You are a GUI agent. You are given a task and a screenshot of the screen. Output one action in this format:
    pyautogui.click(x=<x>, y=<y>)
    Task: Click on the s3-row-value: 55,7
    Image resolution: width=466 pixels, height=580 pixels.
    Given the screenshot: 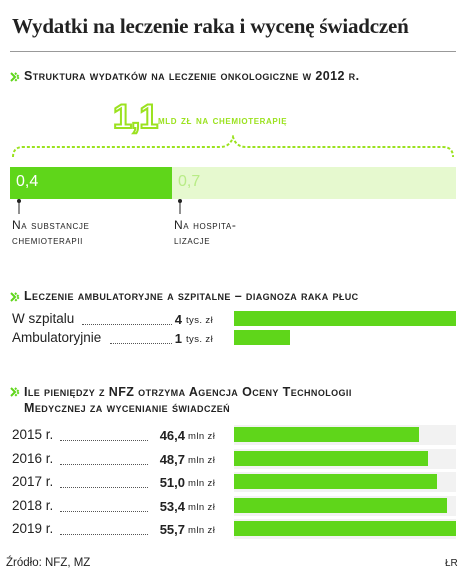 What is the action you would take?
    pyautogui.click(x=172, y=529)
    